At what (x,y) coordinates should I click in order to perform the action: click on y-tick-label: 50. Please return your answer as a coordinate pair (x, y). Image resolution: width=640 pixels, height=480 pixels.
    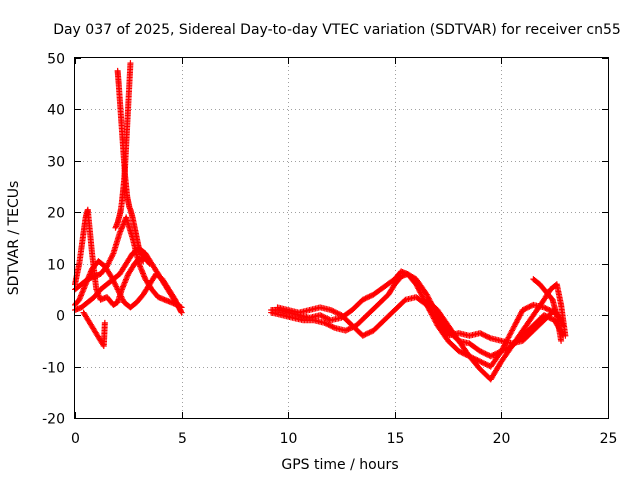
    Looking at the image, I should click on (56, 60).